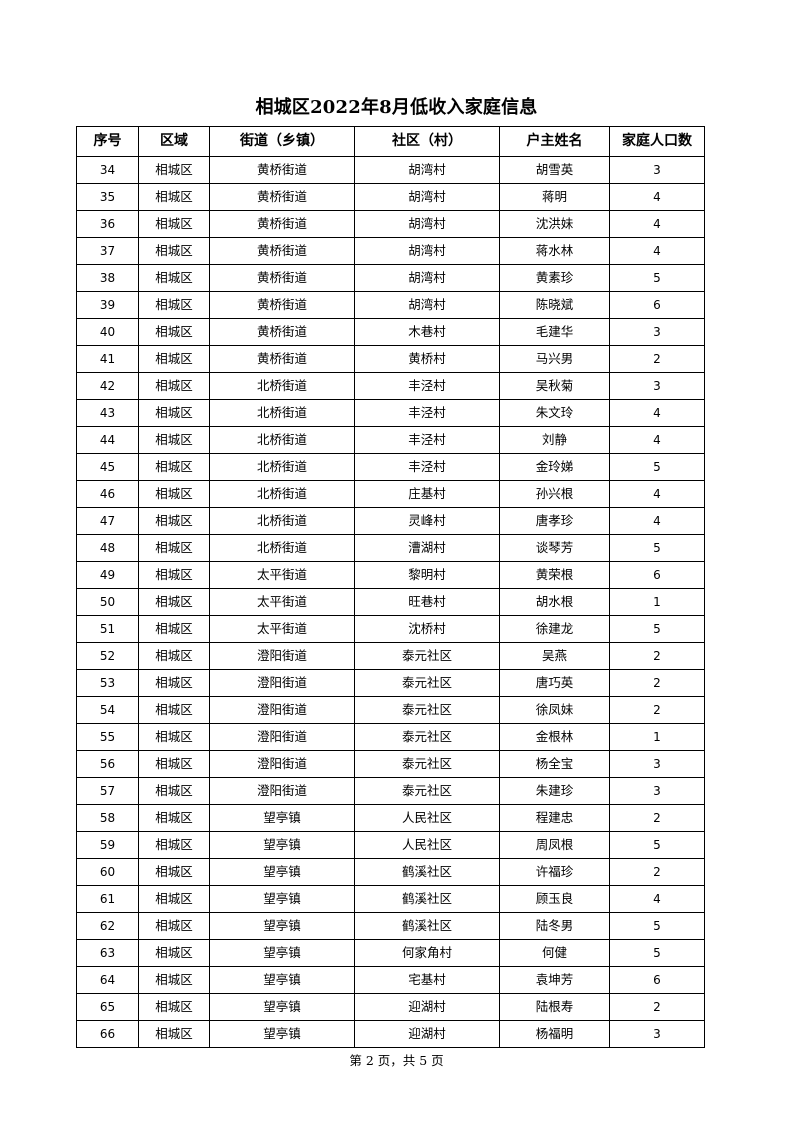 This screenshot has height=1122, width=793. Describe the element at coordinates (427, 359) in the screenshot. I see `cell-community: 黄桥村` at that location.